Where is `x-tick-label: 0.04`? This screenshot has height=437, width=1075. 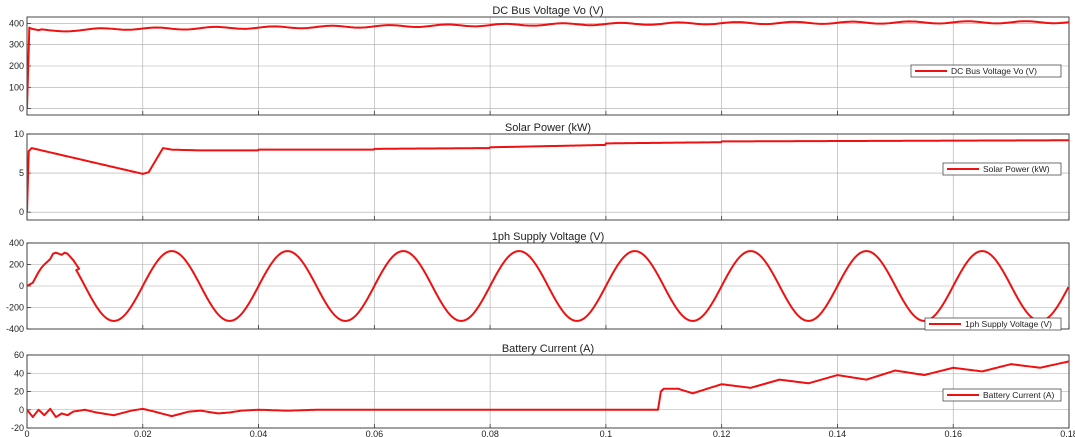 x-tick-label: 0.04 is located at coordinates (259, 433).